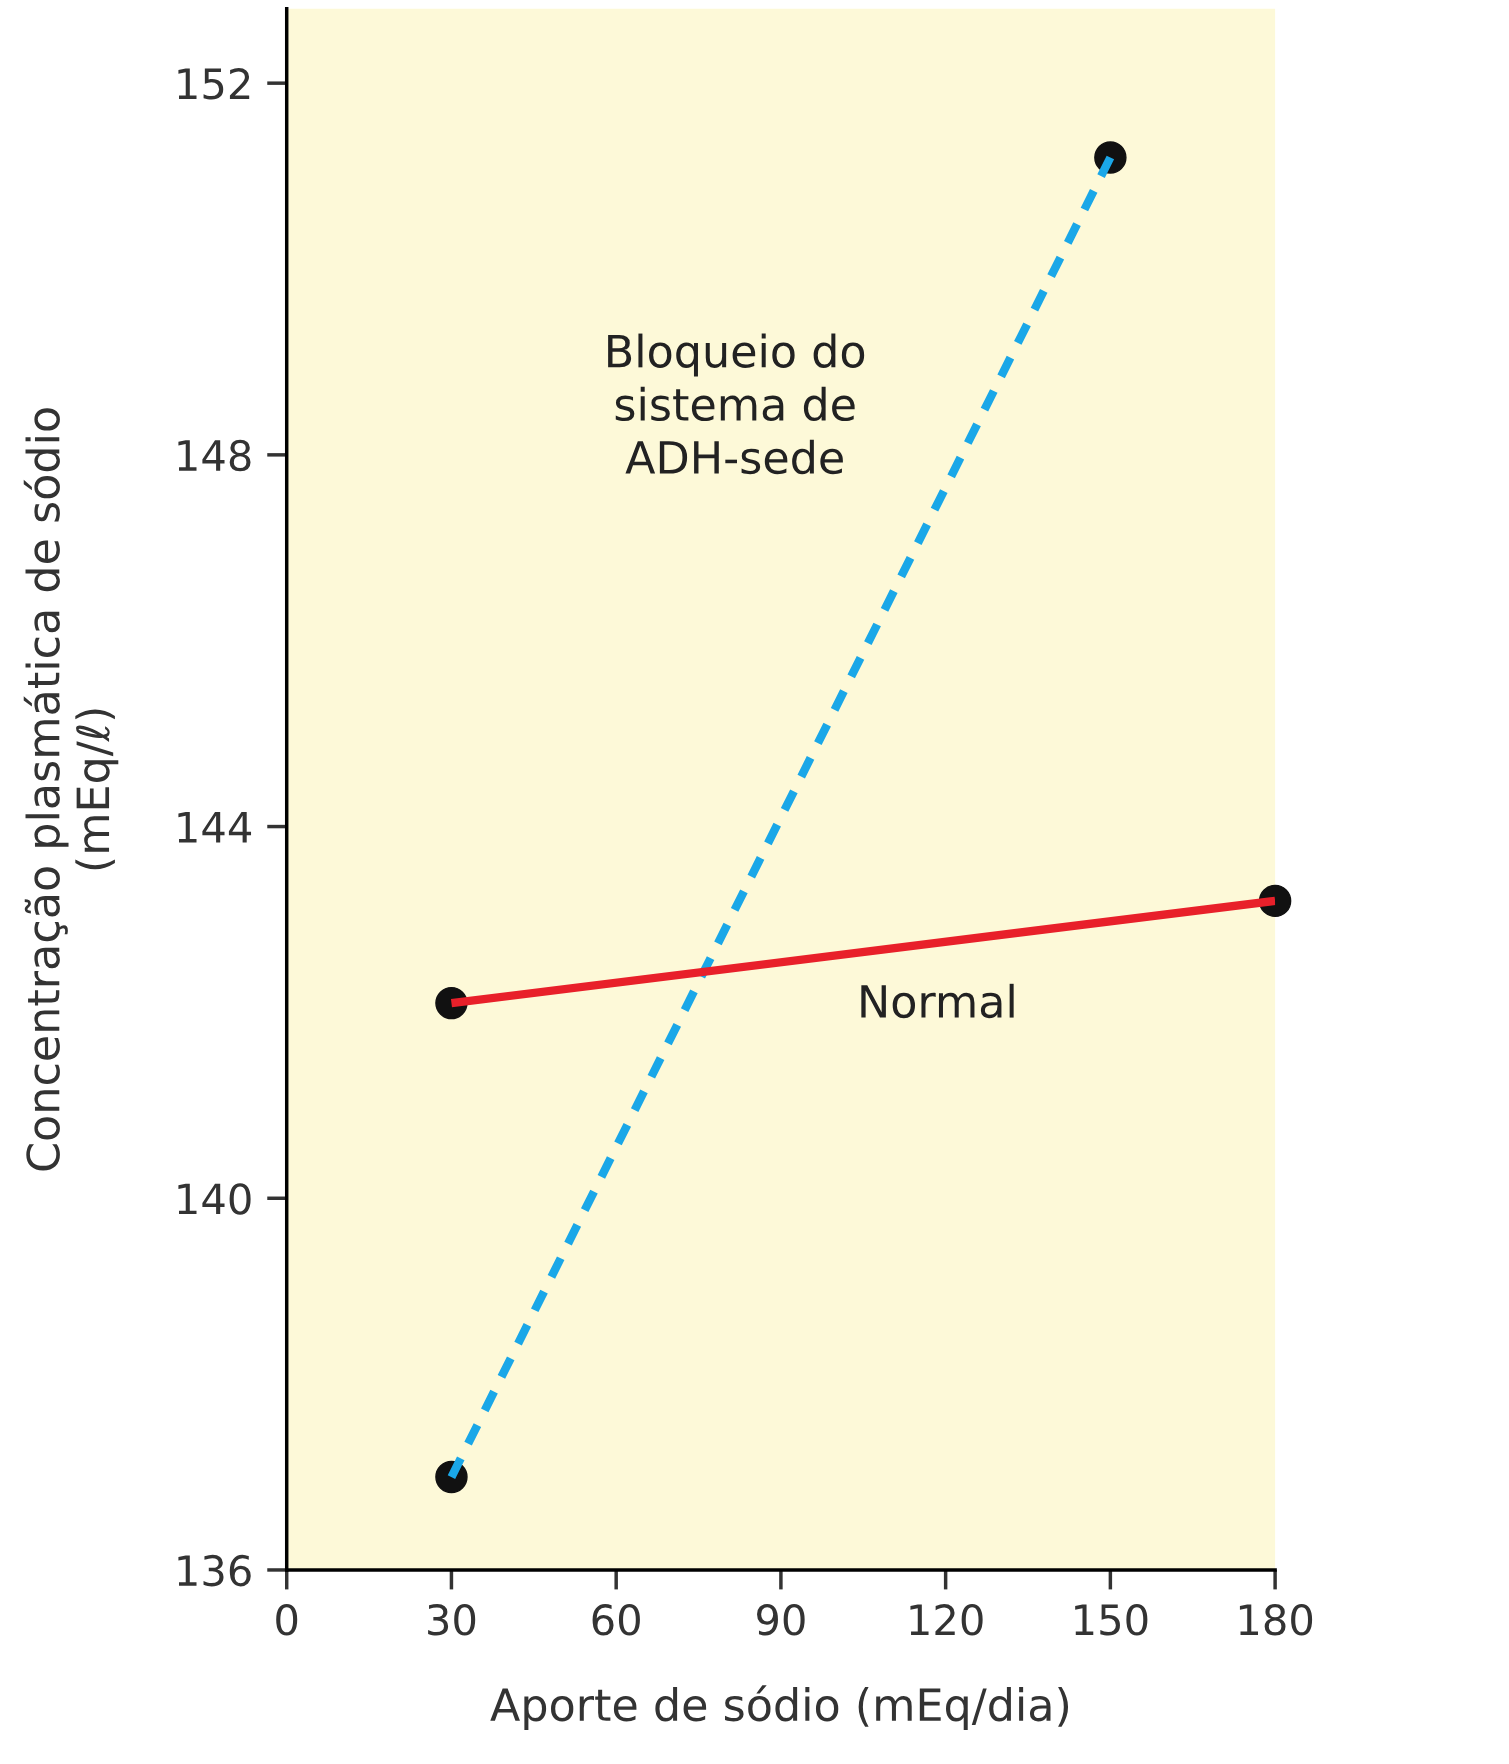 This screenshot has width=1509, height=1764. What do you see at coordinates (946, 1620) in the screenshot?
I see `x-tick-label: 120` at bounding box center [946, 1620].